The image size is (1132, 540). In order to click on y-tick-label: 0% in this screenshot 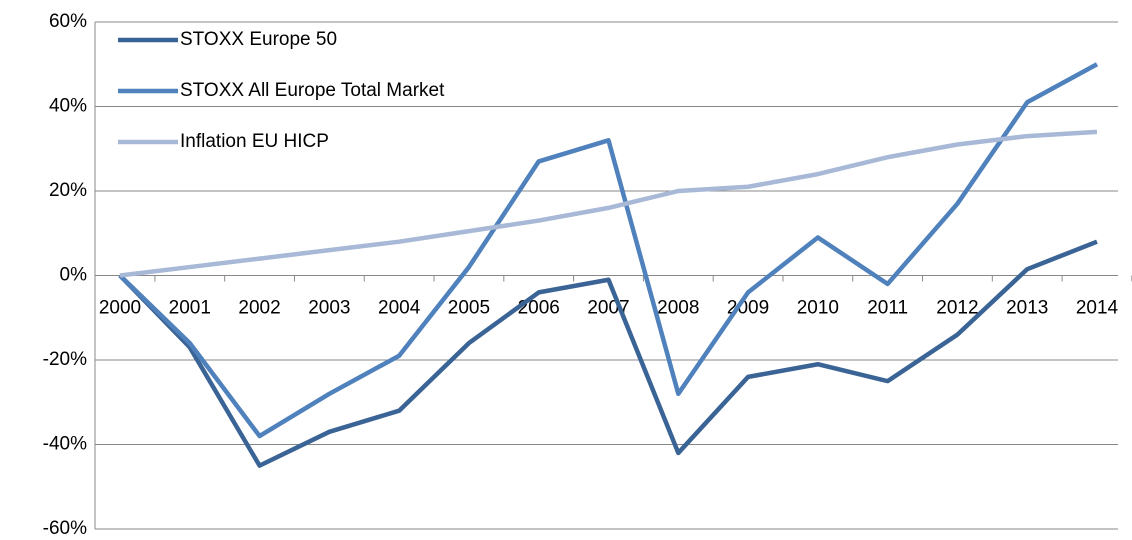, I will do `click(74, 275)`.